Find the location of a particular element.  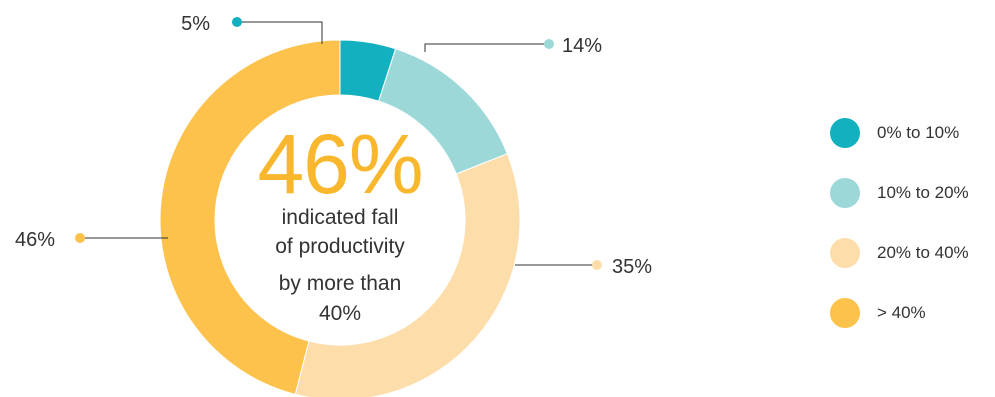

legend-label: 0% to 10% is located at coordinates (918, 132).